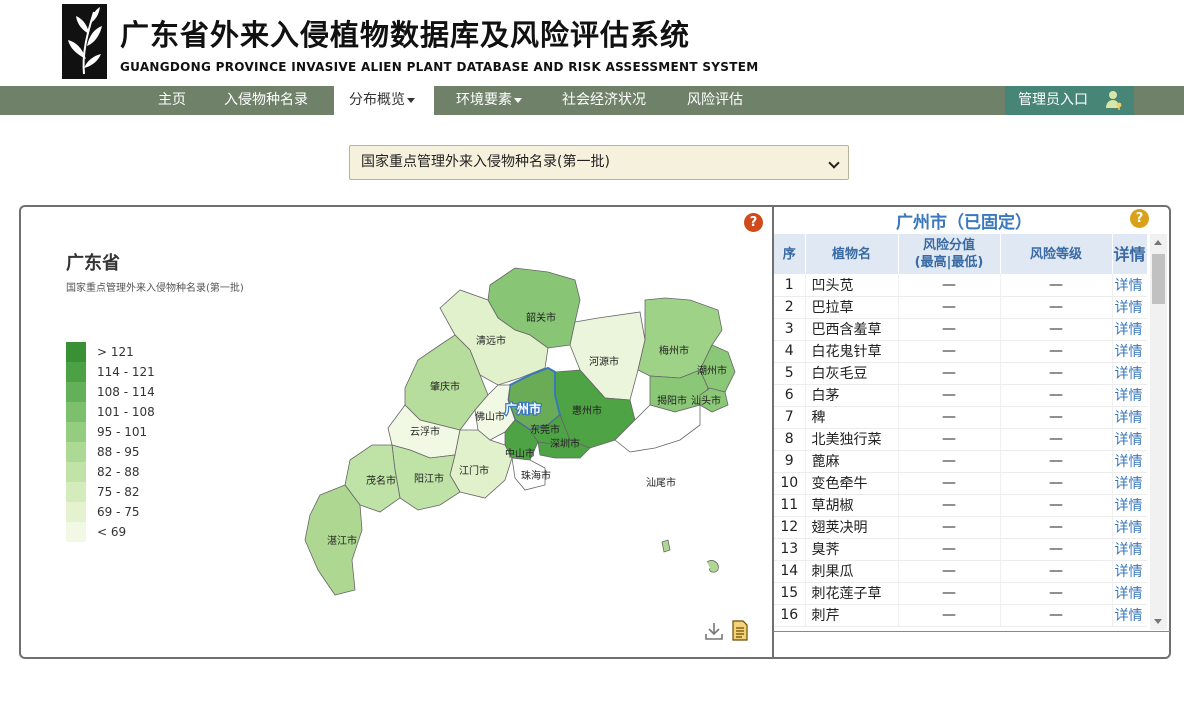  I want to click on scroll-up-arrow-icon, so click(1158, 242).